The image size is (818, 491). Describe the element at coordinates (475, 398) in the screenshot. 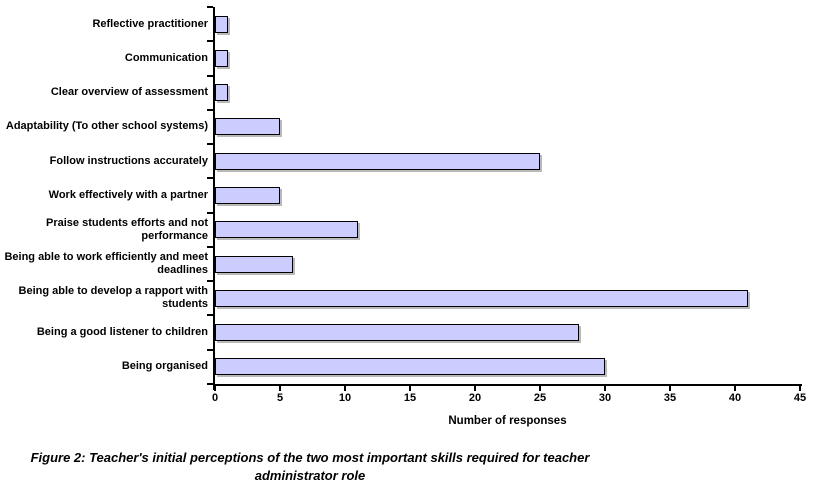

I see `x-axis-tick-label: 20` at that location.